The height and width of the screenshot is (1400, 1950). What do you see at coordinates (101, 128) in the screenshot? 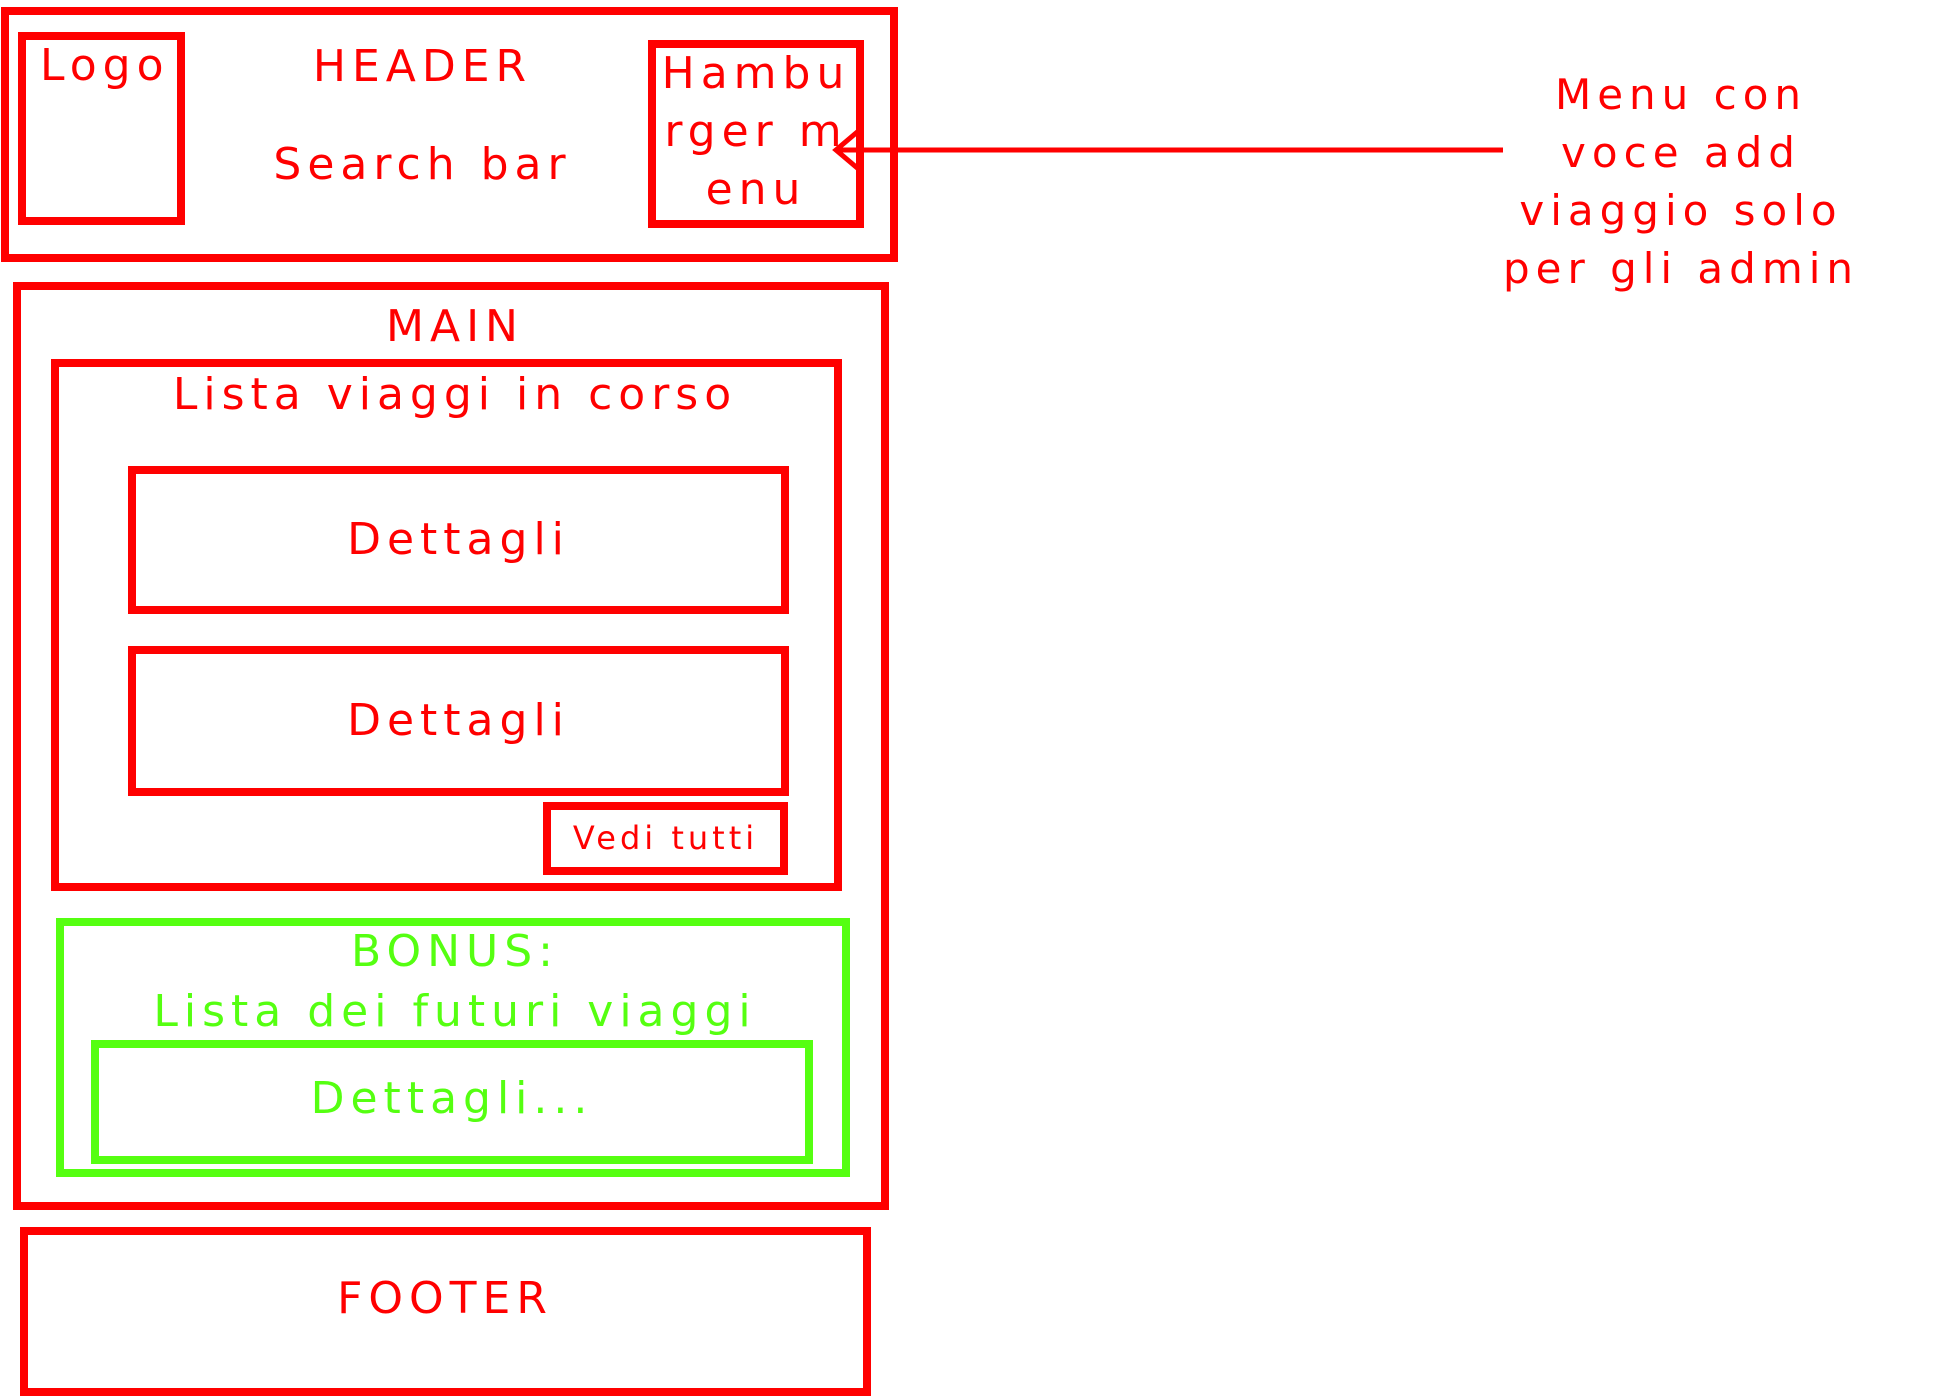
I see `logo-box` at bounding box center [101, 128].